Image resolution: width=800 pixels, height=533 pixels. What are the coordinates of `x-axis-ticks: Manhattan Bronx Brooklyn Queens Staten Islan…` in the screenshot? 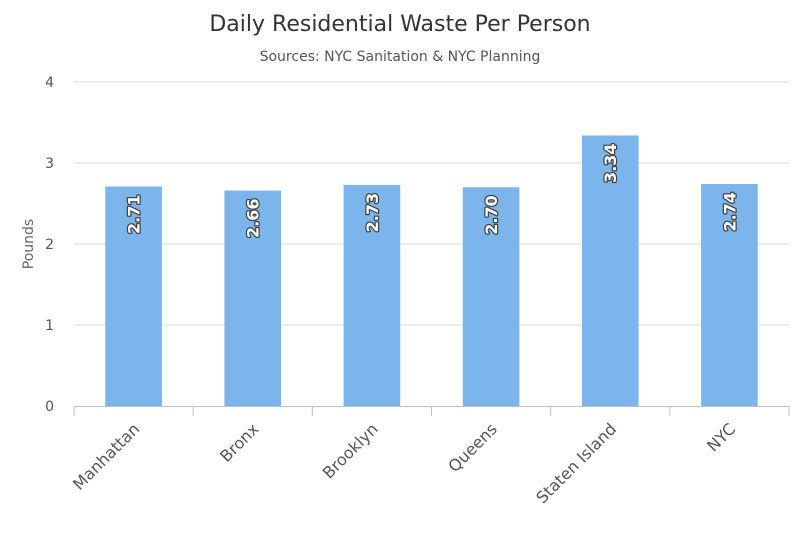 It's located at (404, 463).